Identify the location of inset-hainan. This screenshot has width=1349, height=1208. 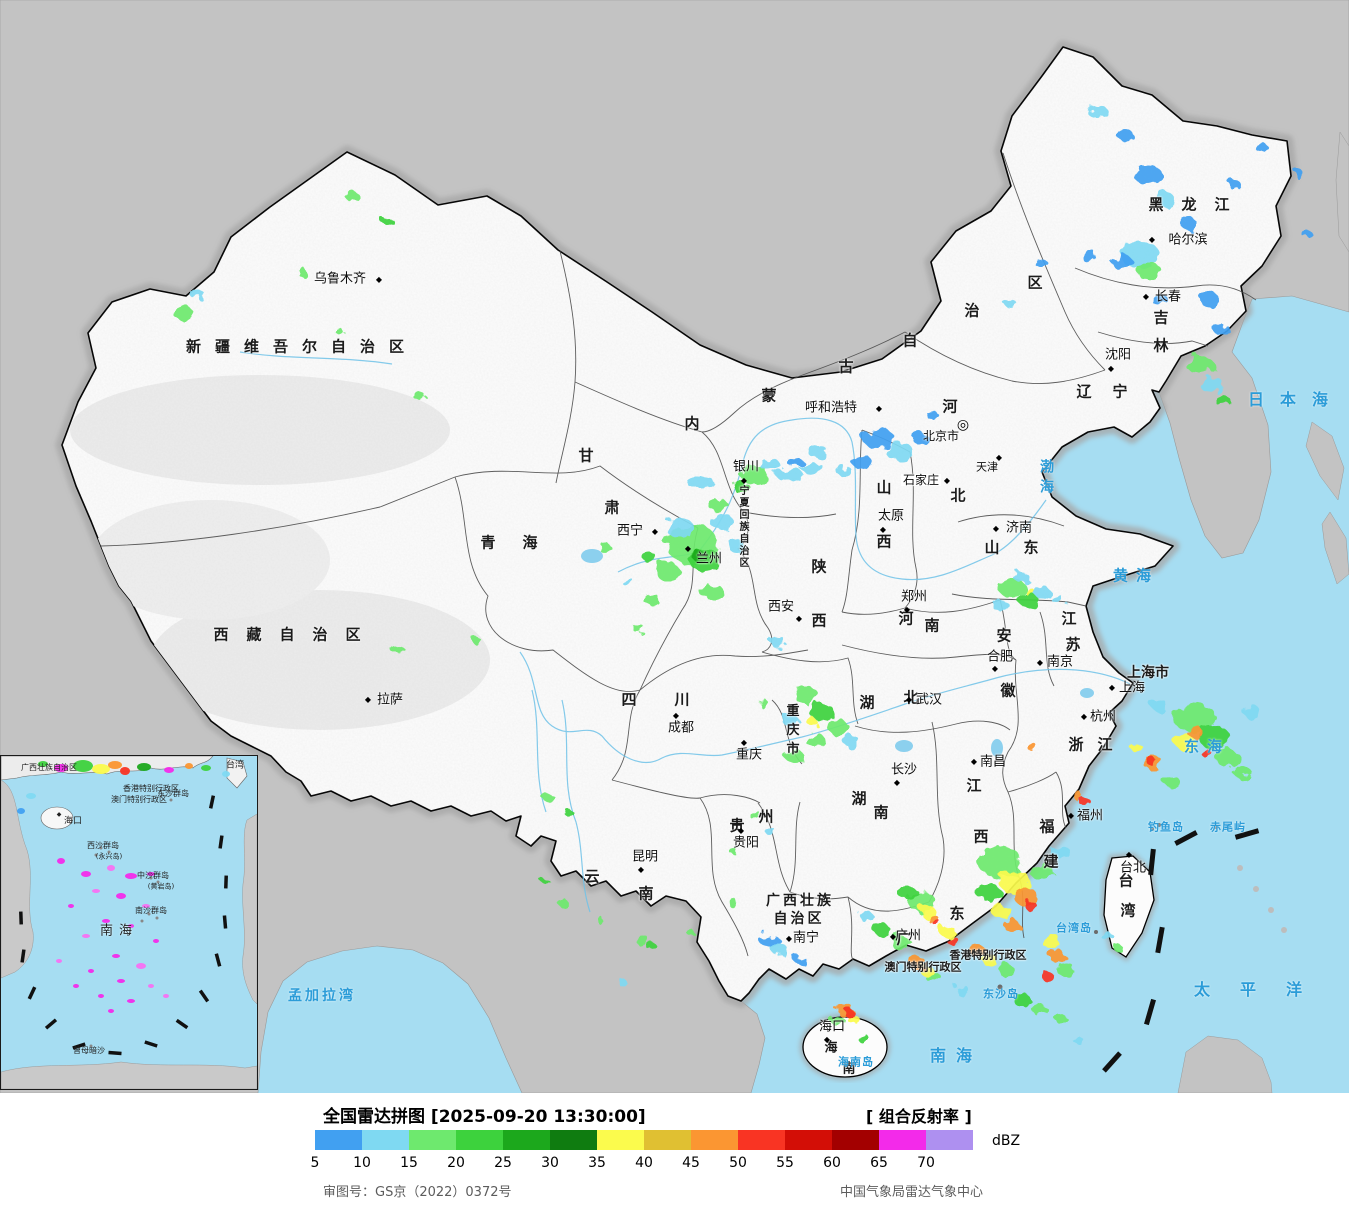
(57, 818).